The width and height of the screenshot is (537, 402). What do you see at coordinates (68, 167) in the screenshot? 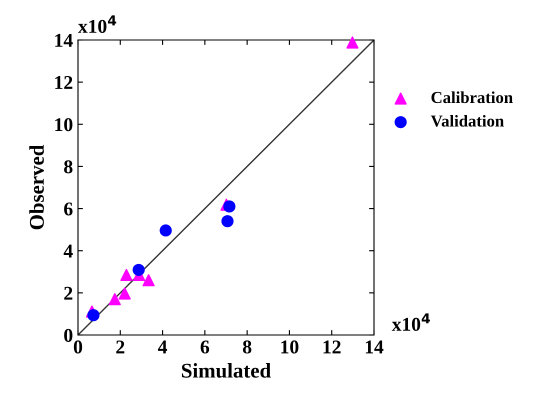
I see `y-tick-label: 8` at bounding box center [68, 167].